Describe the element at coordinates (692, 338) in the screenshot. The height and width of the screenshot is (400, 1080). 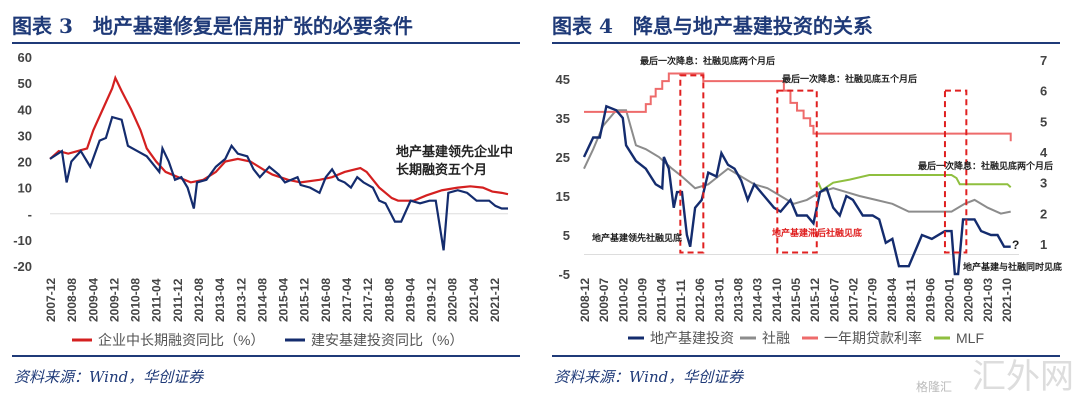
I see `legend-label: 地产基建投资` at that location.